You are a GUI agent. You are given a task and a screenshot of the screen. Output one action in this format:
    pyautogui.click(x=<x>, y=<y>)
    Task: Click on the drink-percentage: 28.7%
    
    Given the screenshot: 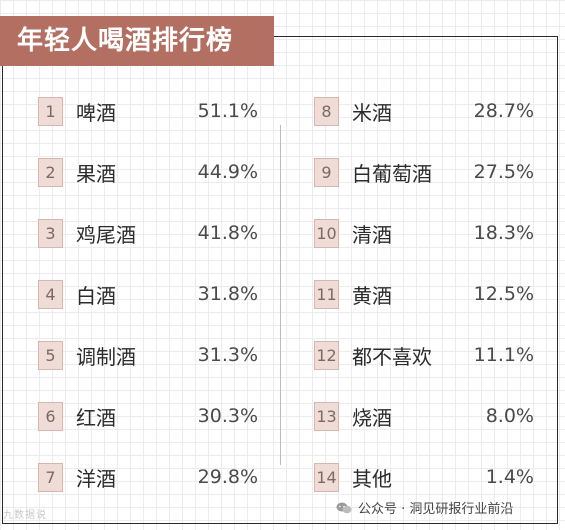 What is the action you would take?
    pyautogui.click(x=503, y=111)
    